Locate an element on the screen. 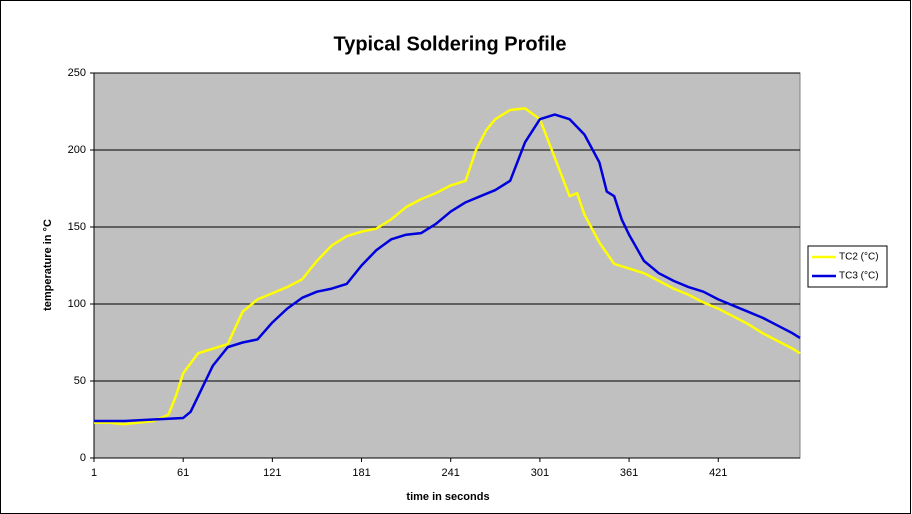  y-tick-label: 0 is located at coordinates (83, 458).